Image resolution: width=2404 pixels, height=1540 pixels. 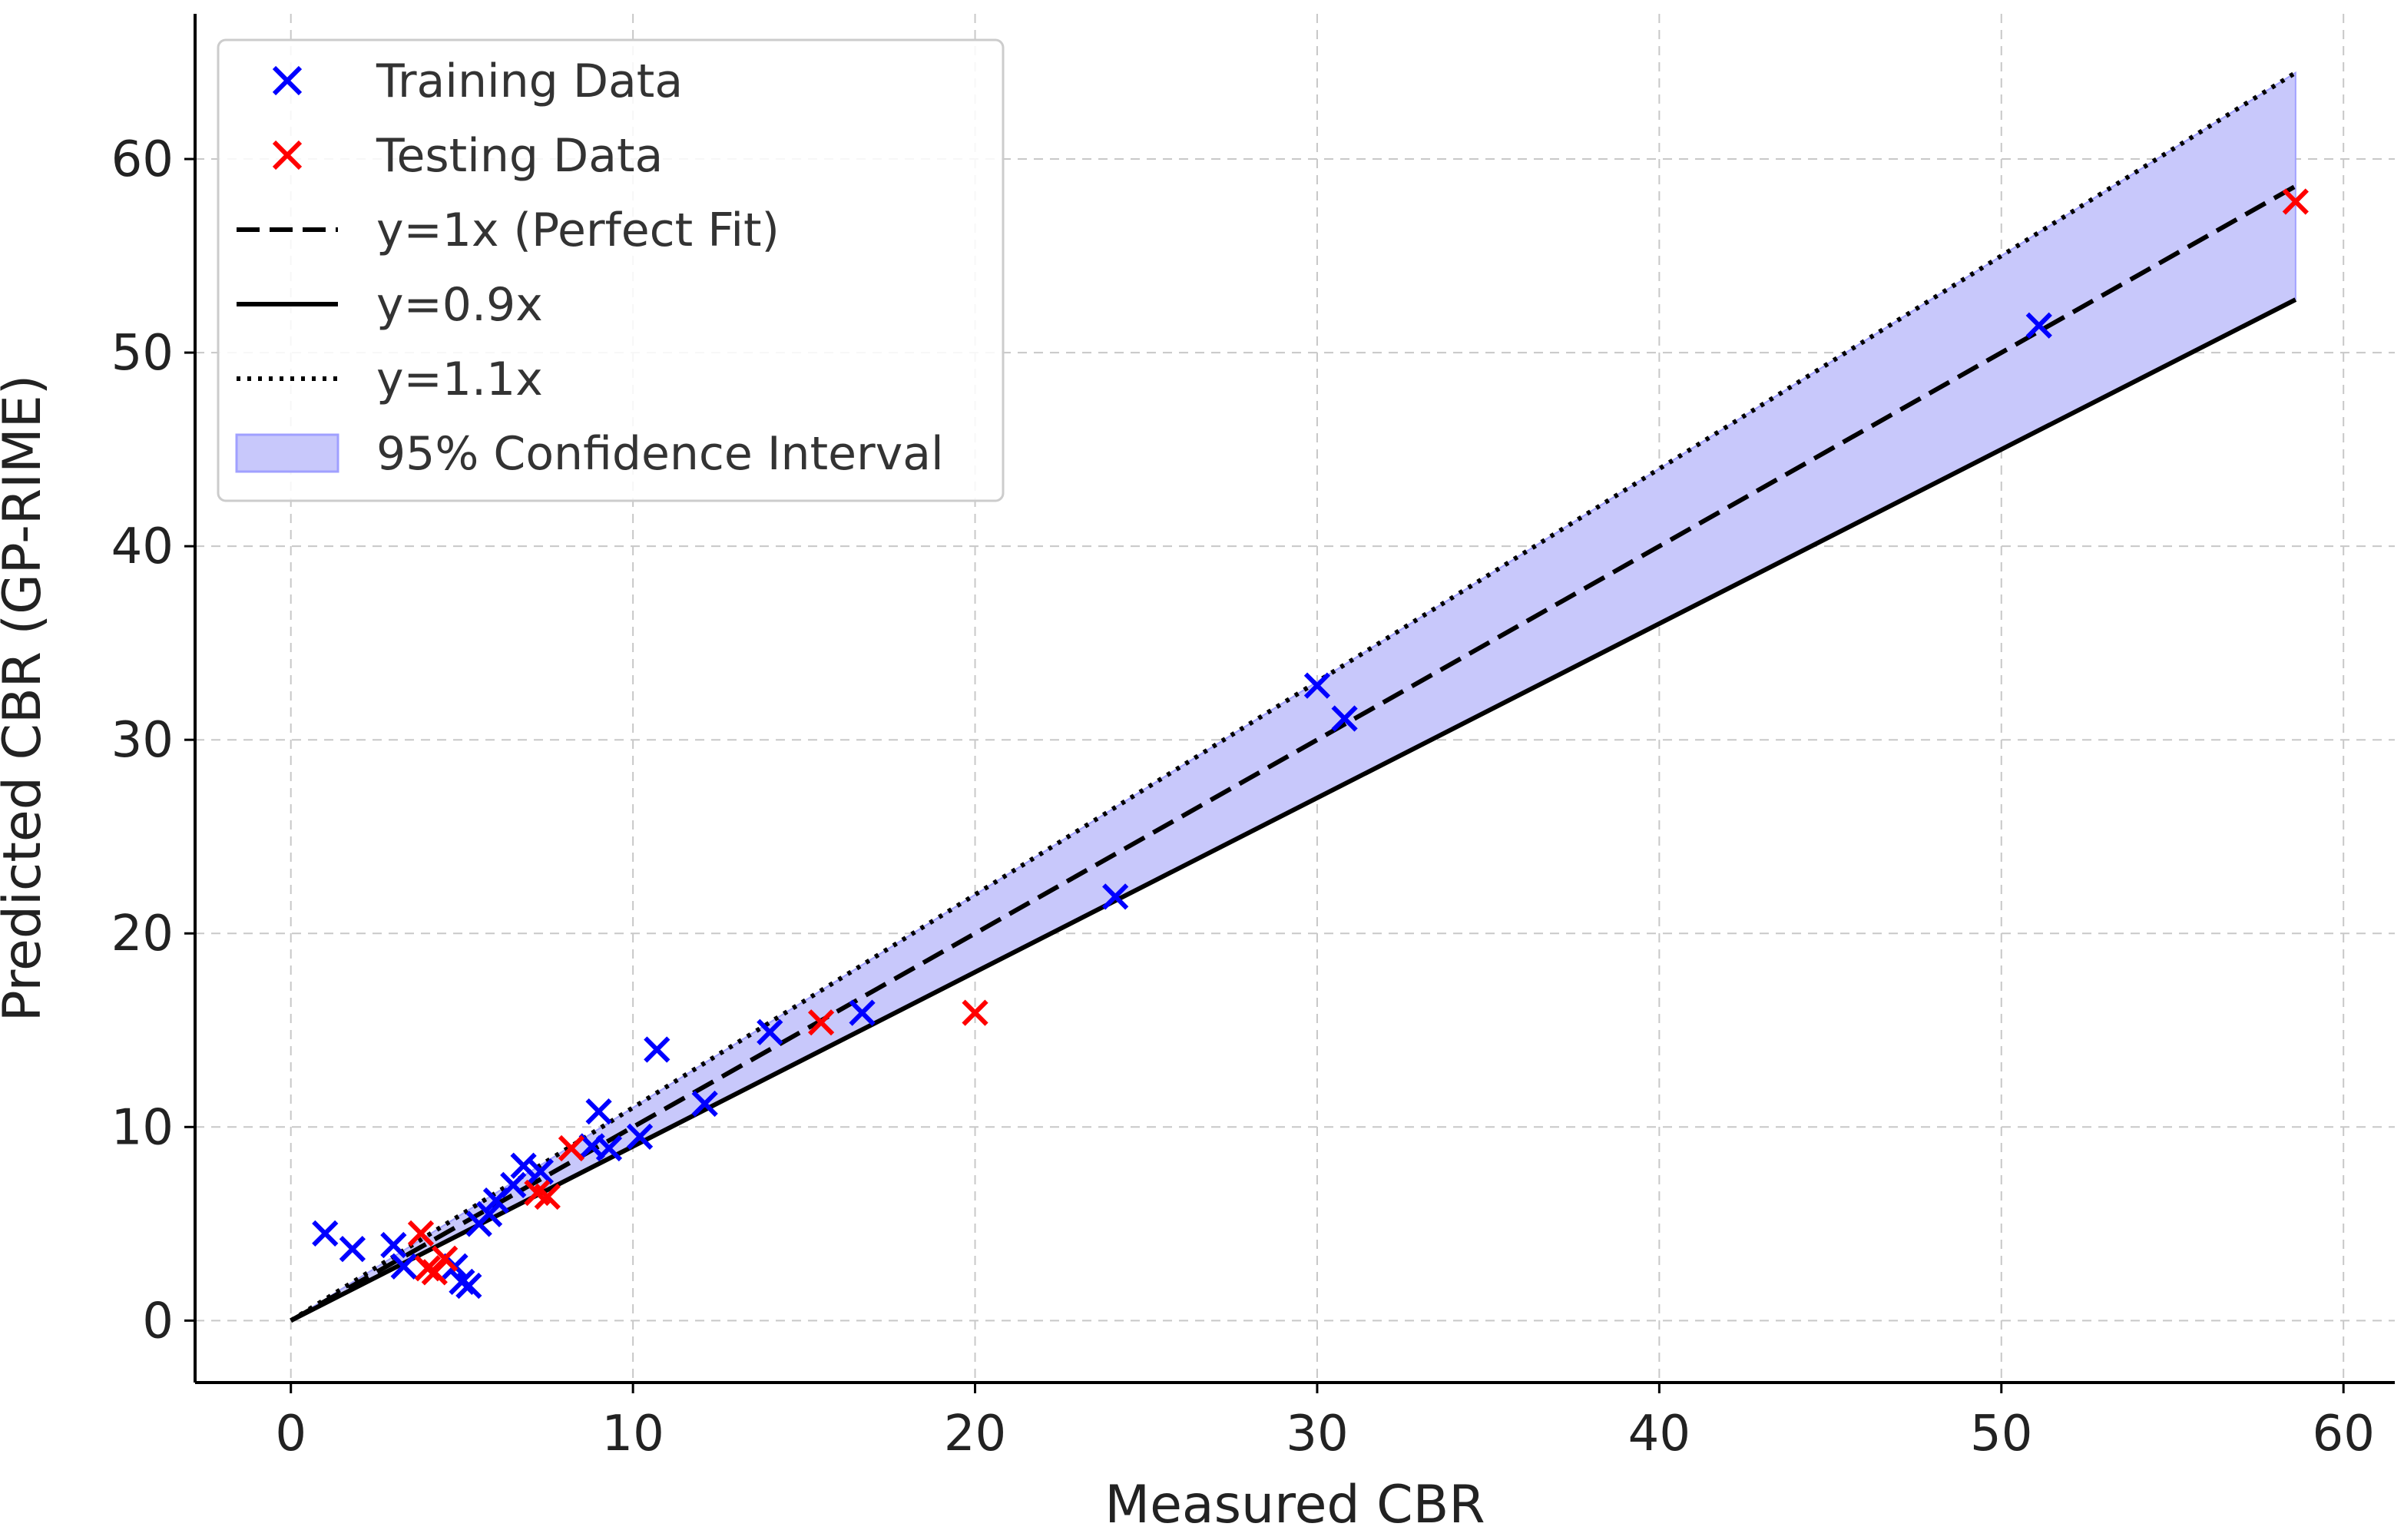 I want to click on x-tick-label-50: 50, so click(x=2001, y=1434).